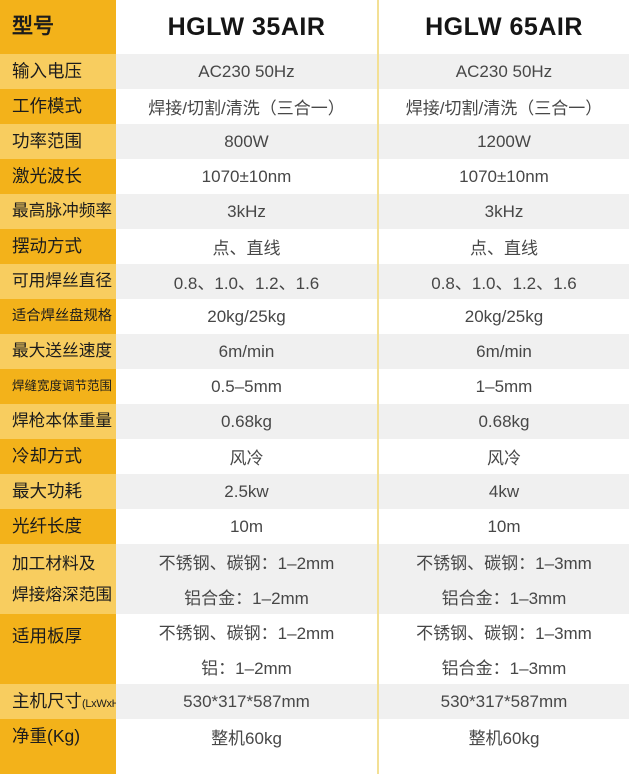  What do you see at coordinates (47, 456) in the screenshot?
I see `row-label-text: 冷却方式` at bounding box center [47, 456].